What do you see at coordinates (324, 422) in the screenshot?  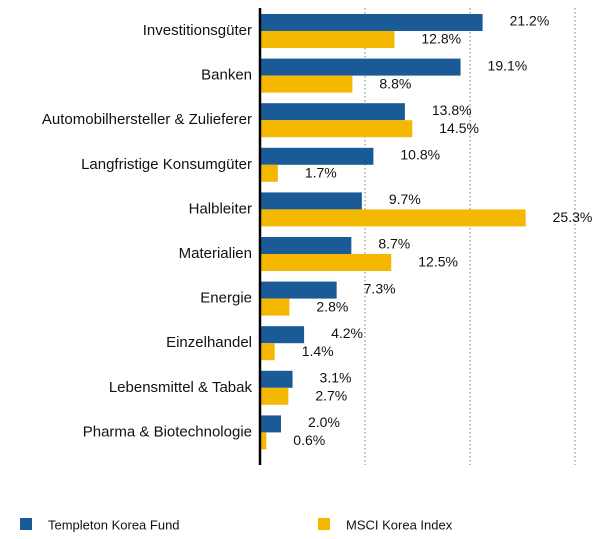 I see `value-label: 2.0%` at bounding box center [324, 422].